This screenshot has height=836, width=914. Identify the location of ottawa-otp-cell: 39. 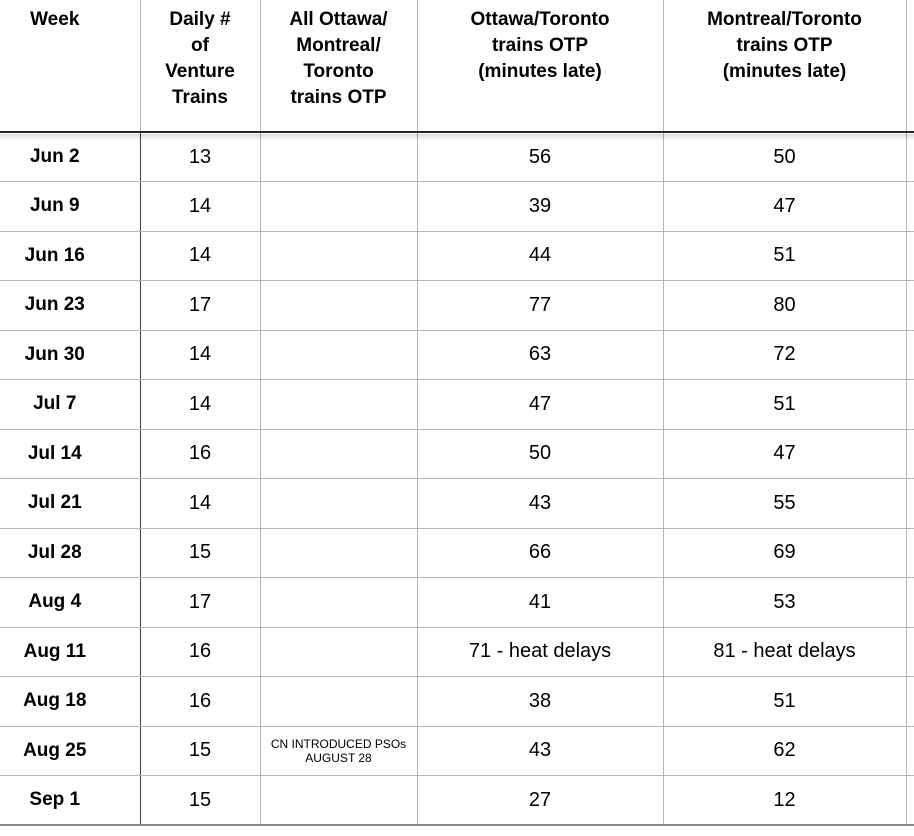
(540, 206).